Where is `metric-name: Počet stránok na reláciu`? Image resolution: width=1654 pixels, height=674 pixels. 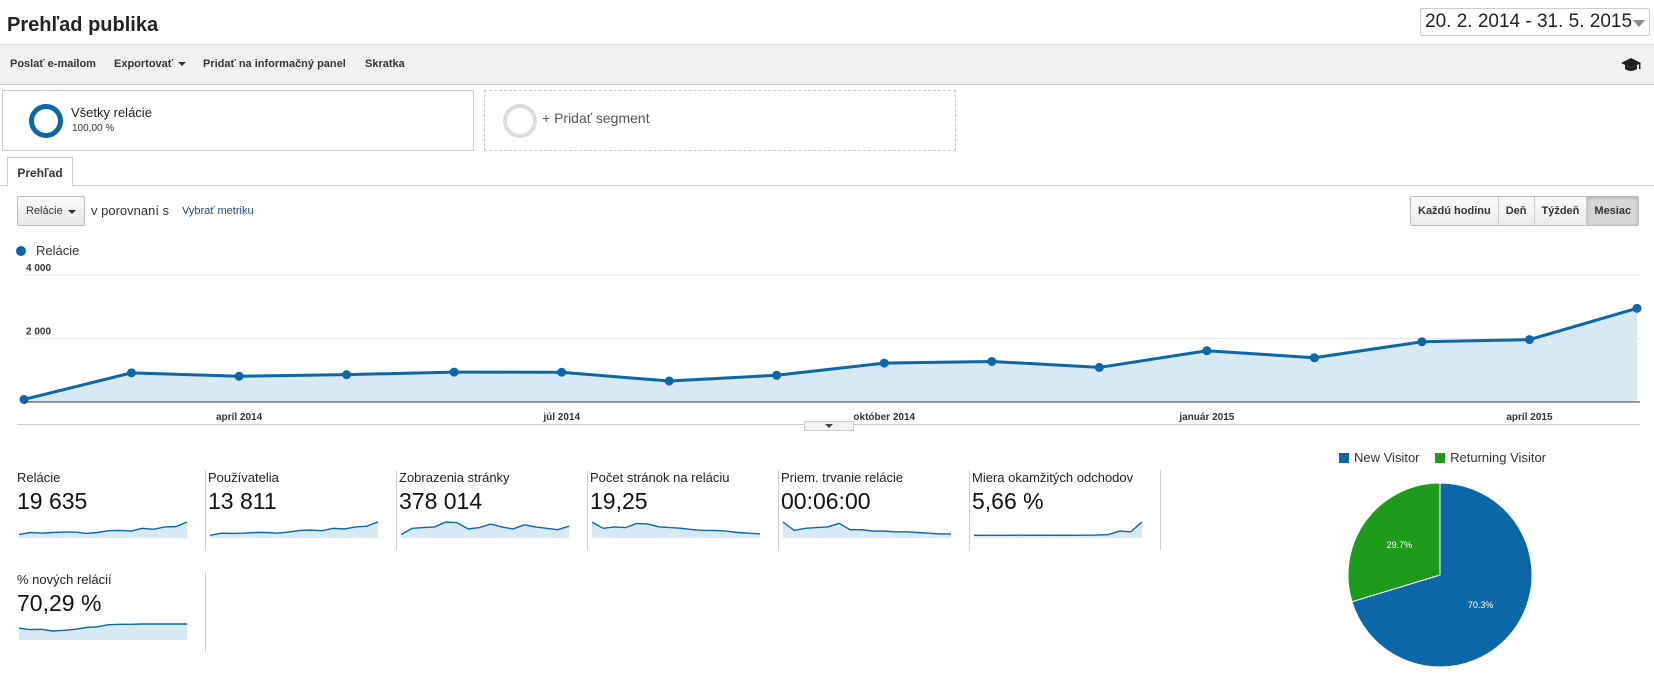
metric-name: Počet stránok na reláciu is located at coordinates (660, 477).